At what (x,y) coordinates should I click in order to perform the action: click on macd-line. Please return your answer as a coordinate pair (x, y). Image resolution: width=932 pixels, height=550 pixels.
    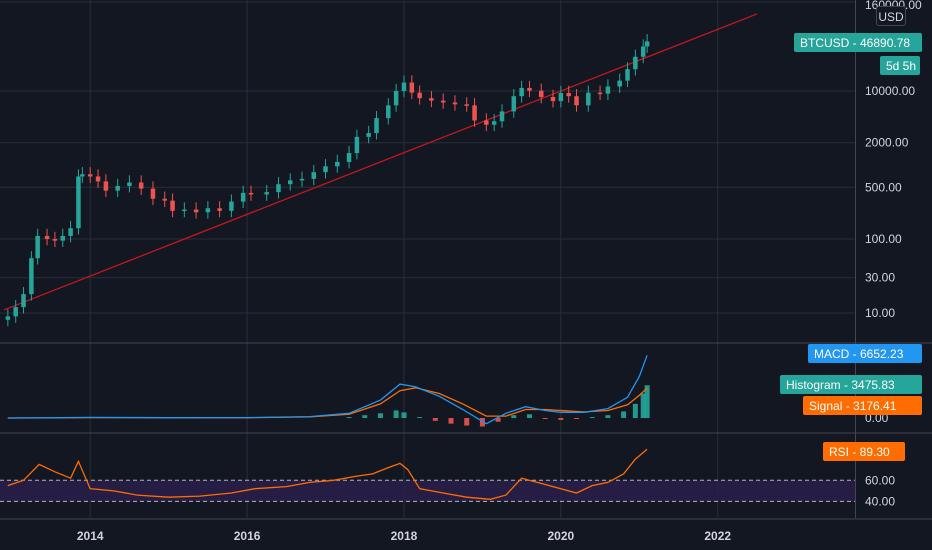
    Looking at the image, I should click on (327, 390).